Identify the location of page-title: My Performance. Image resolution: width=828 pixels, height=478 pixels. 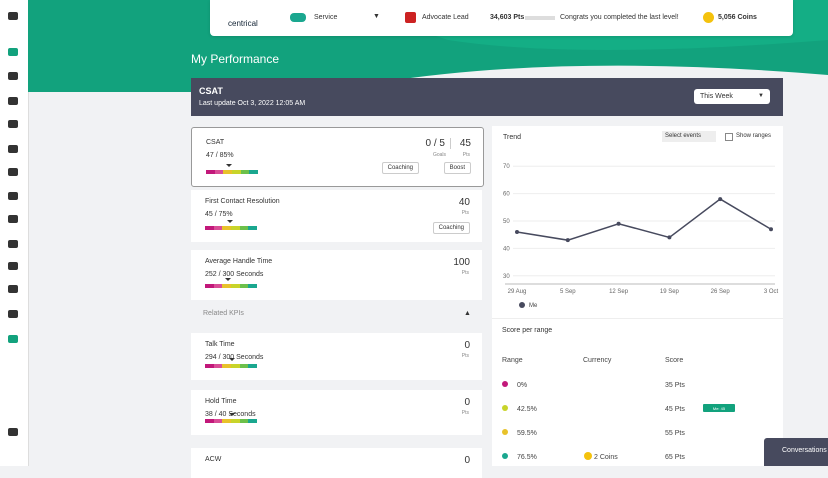
(235, 59).